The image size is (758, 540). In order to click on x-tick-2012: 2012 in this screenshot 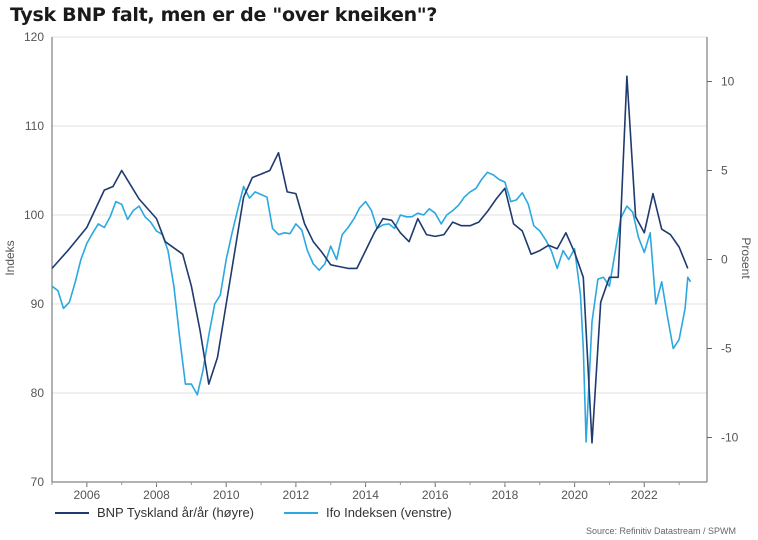, I will do `click(296, 495)`.